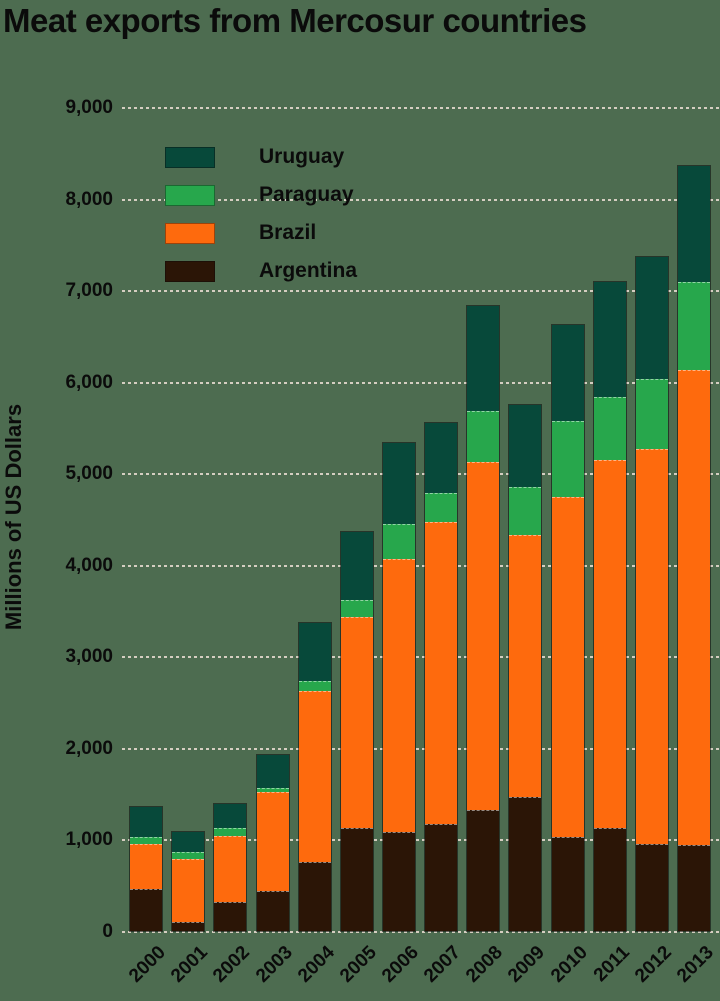 The image size is (720, 1001). I want to click on bar-2010, so click(567, 628).